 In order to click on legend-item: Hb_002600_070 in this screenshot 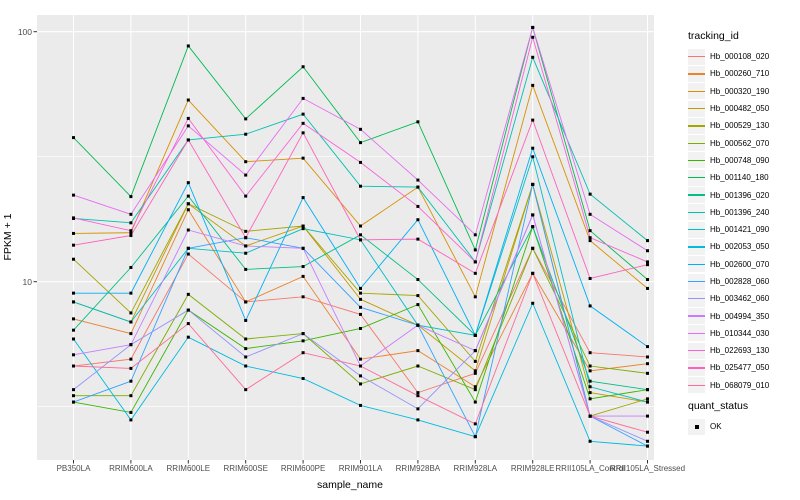, I will do `click(728, 264)`.